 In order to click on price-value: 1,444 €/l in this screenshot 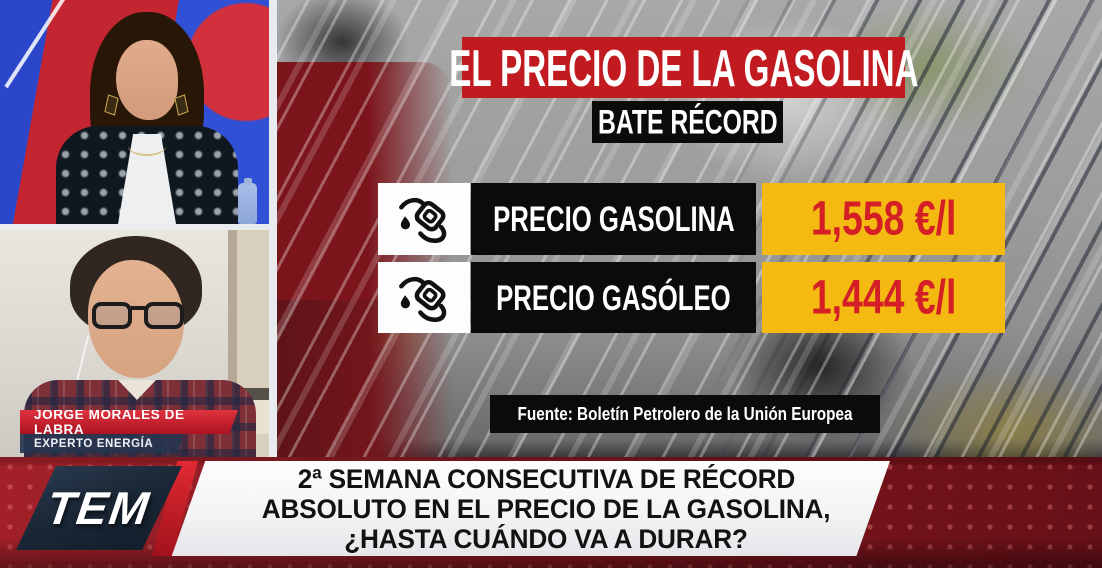, I will do `click(883, 297)`.